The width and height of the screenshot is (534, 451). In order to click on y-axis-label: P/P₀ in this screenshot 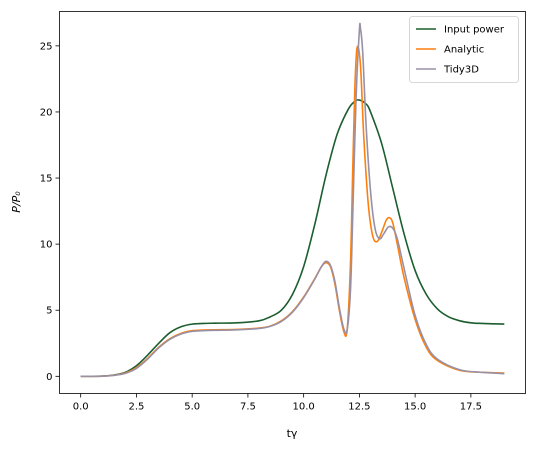, I will do `click(16, 202)`.